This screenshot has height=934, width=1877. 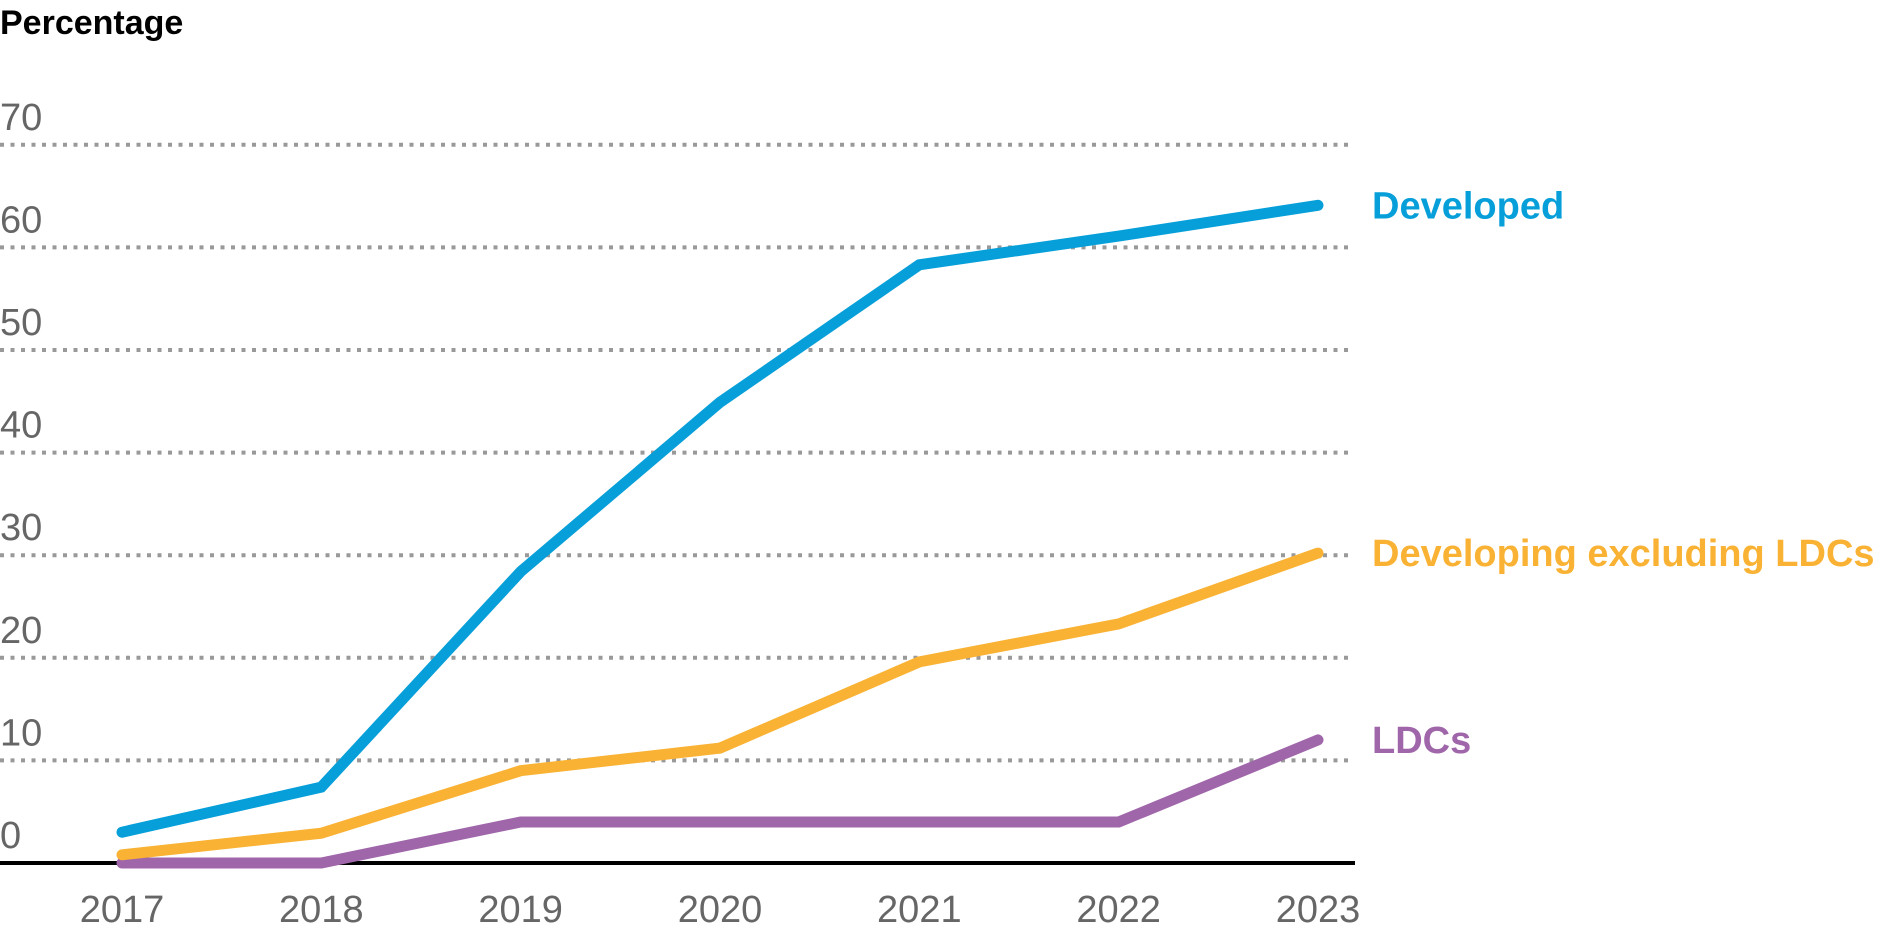 I want to click on x-tick-labels: 2017 2018 2019 2020 2021 2022 2023, so click(x=720, y=910).